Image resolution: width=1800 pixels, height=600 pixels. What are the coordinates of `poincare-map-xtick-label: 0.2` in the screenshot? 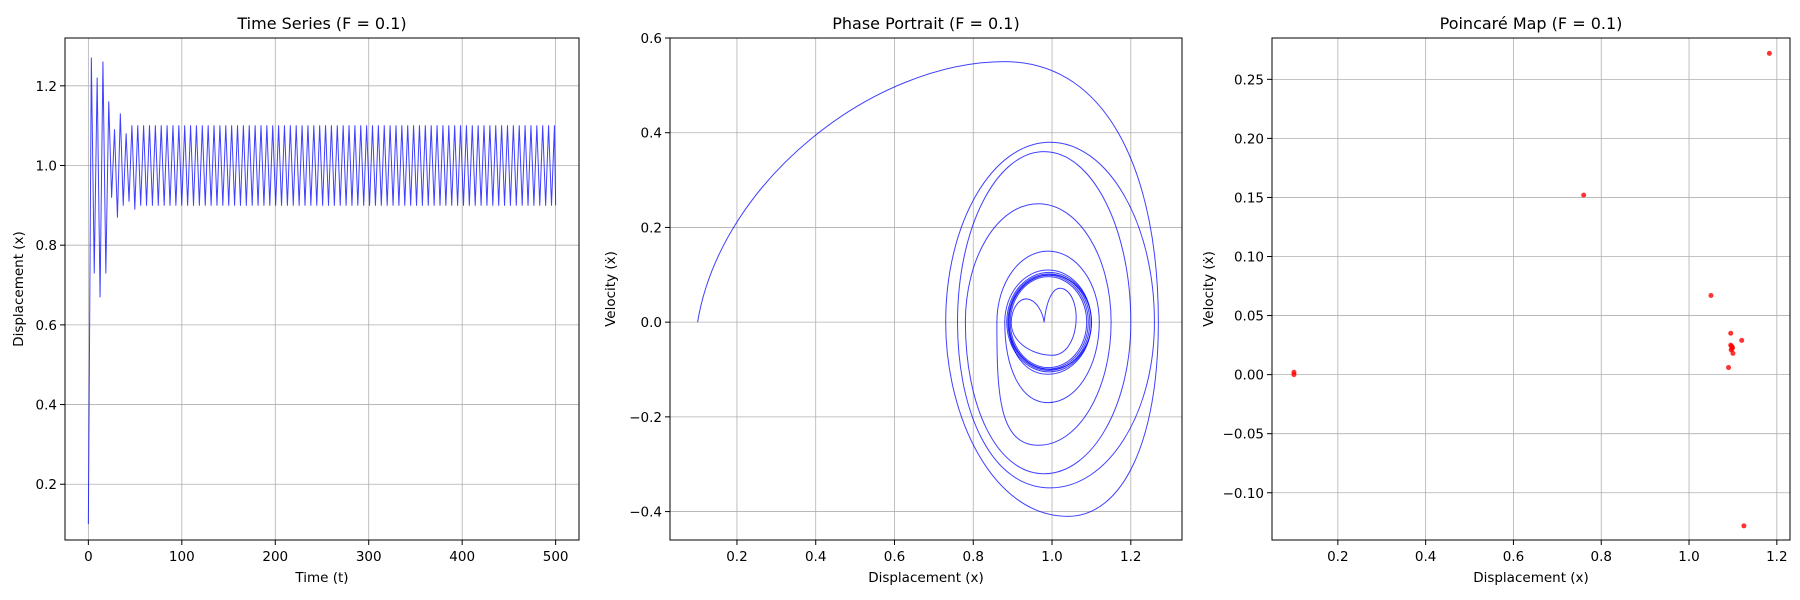 It's located at (1337, 557).